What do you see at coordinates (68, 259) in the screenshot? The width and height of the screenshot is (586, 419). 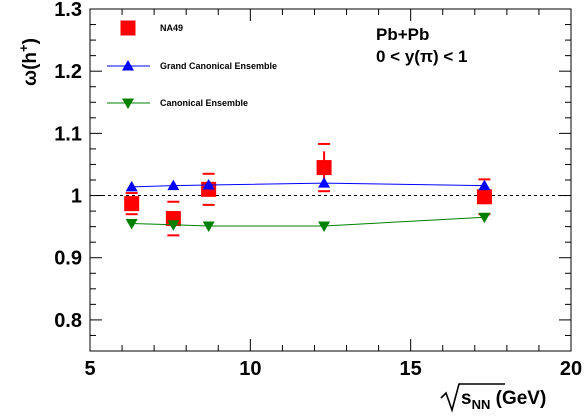 I see `y-tick-label: 0.9` at bounding box center [68, 259].